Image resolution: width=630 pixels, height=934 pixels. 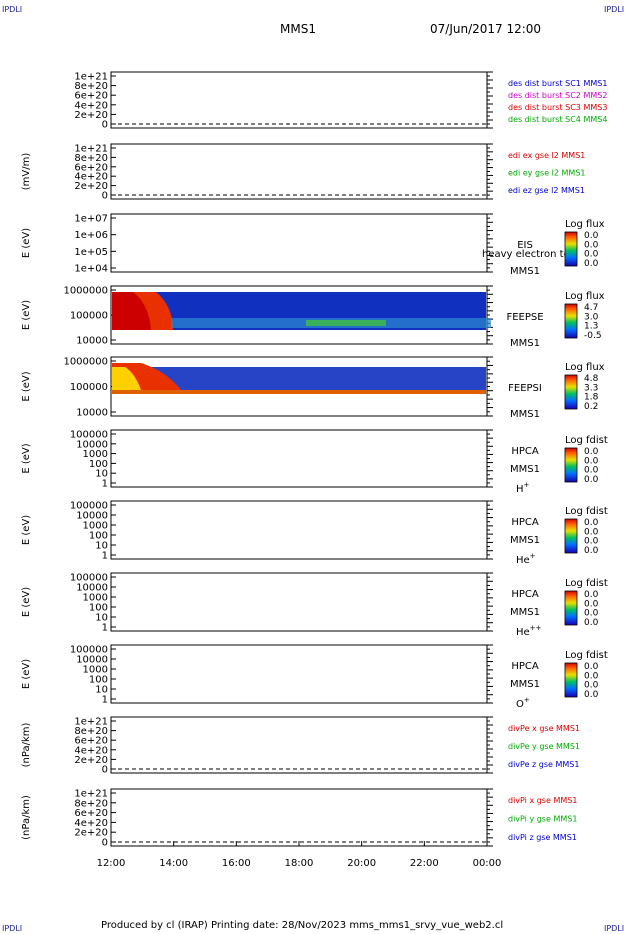 What do you see at coordinates (542, 800) in the screenshot?
I see `series-legend-label: divPi x gse MMS1` at bounding box center [542, 800].